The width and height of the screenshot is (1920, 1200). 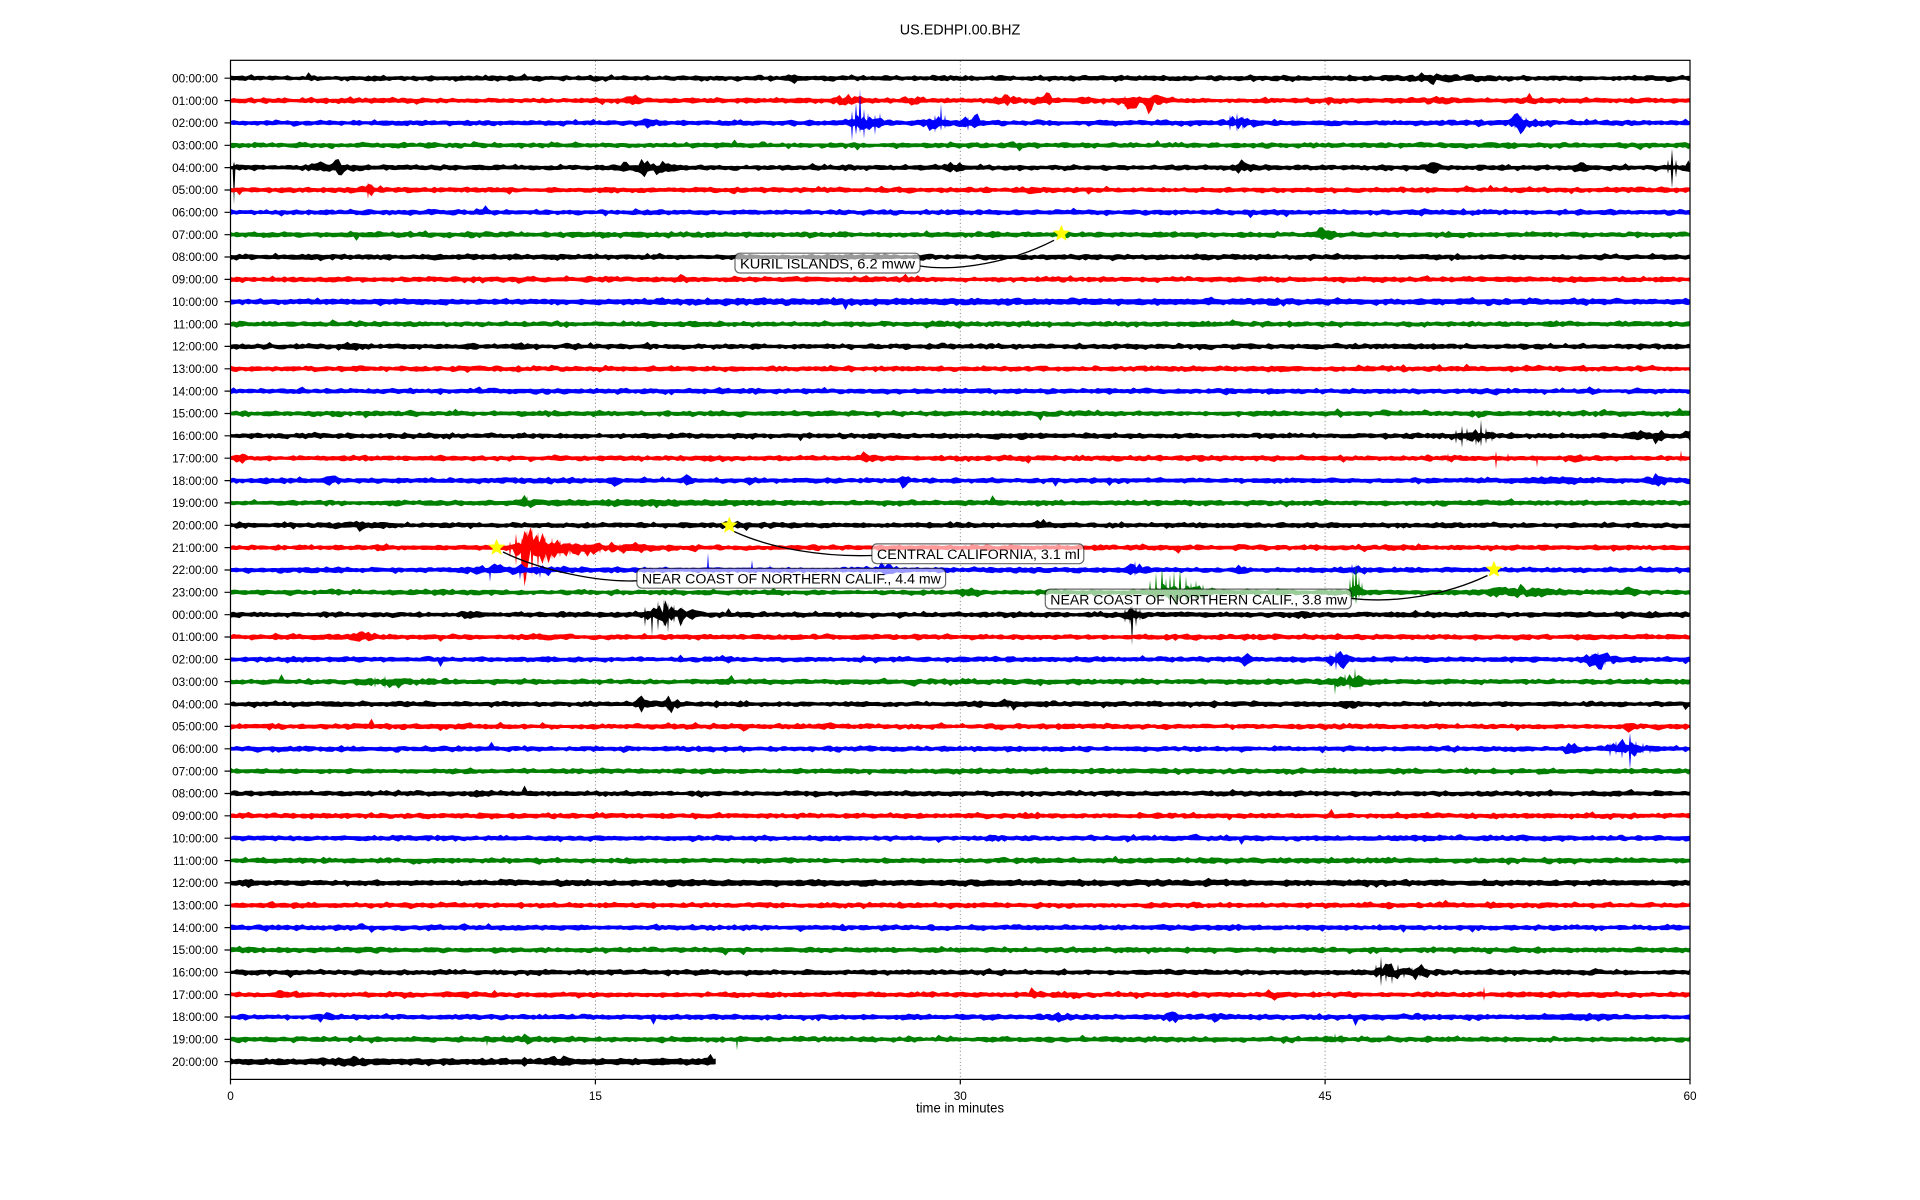 I want to click on svg-text: US.EDHPI.00.BHZ, so click(x=960, y=31).